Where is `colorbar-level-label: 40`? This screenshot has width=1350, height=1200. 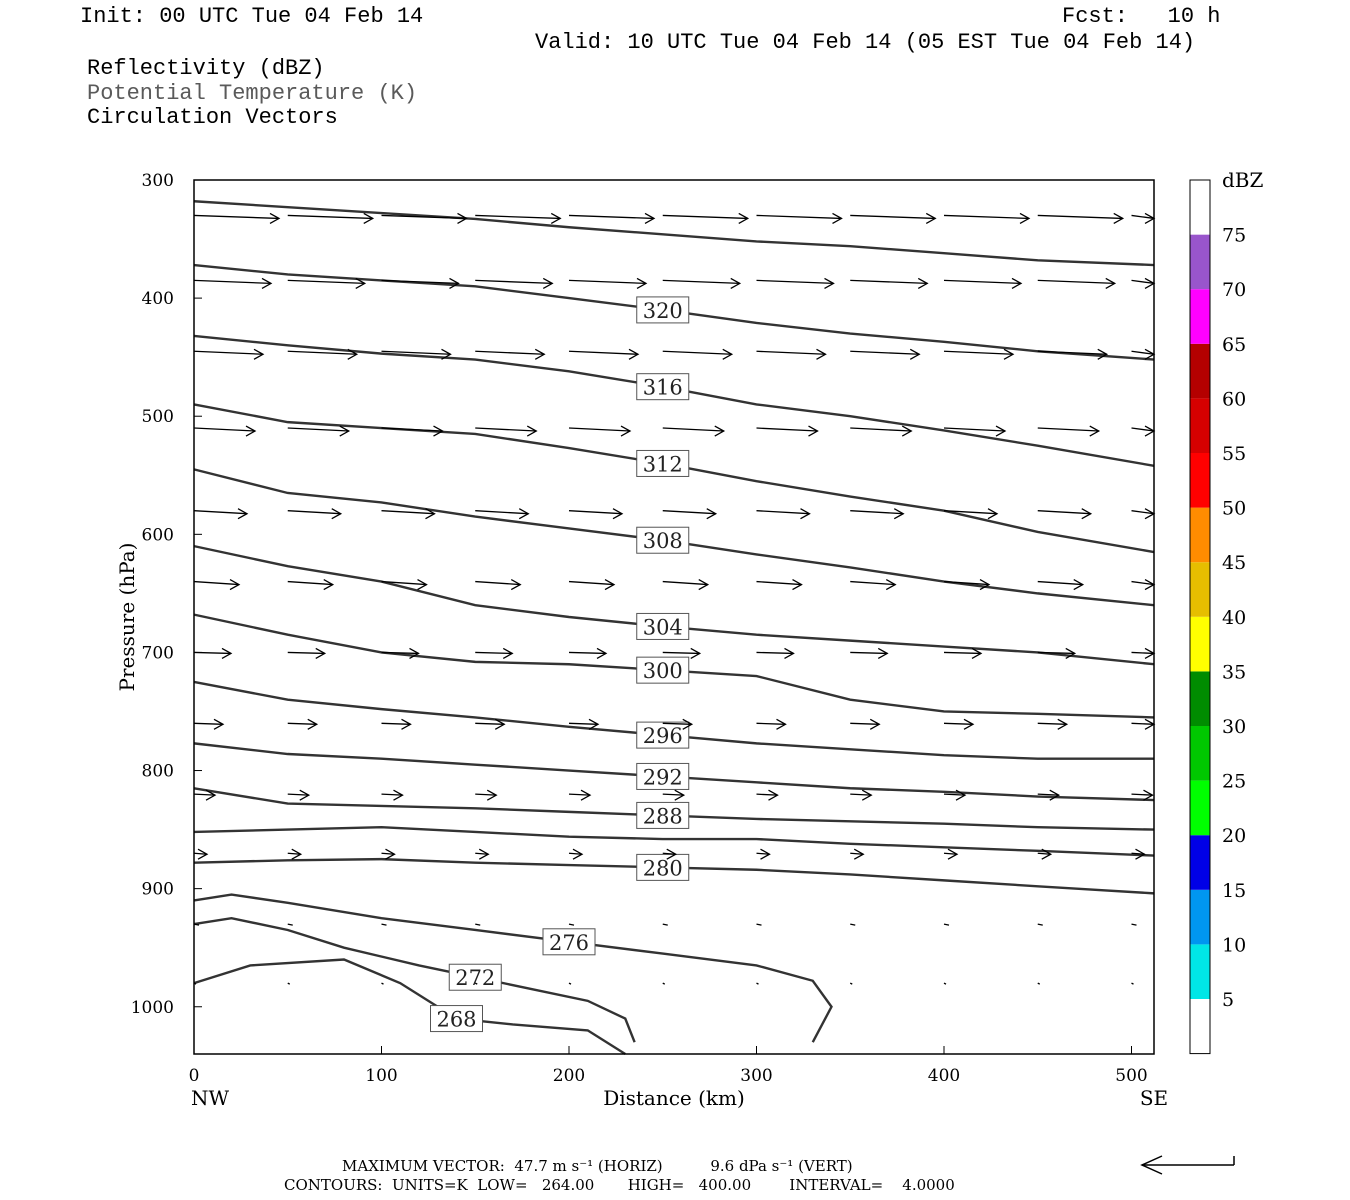 colorbar-level-label: 40 is located at coordinates (1234, 618).